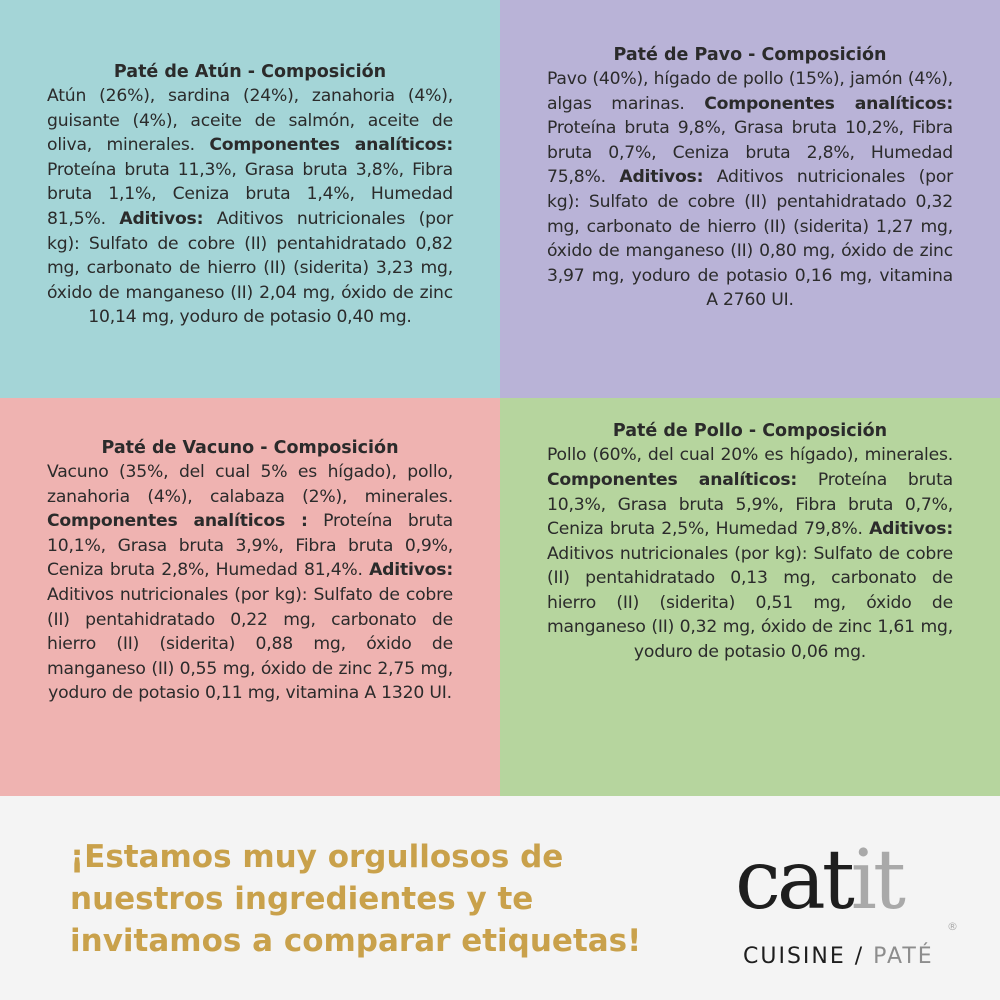 This screenshot has width=1000, height=1000. Describe the element at coordinates (250, 72) in the screenshot. I see `panel-title: Paté de Atún - Composición` at that location.